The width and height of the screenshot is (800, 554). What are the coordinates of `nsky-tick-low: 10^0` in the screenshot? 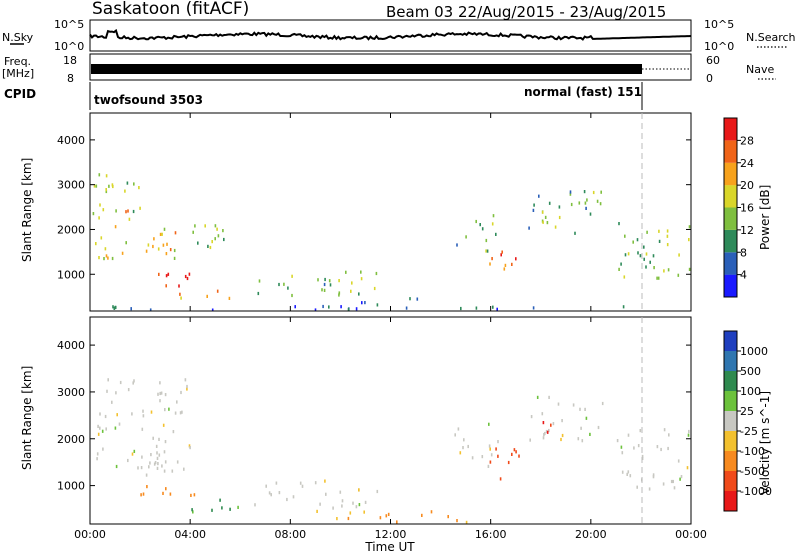 It's located at (69, 46).